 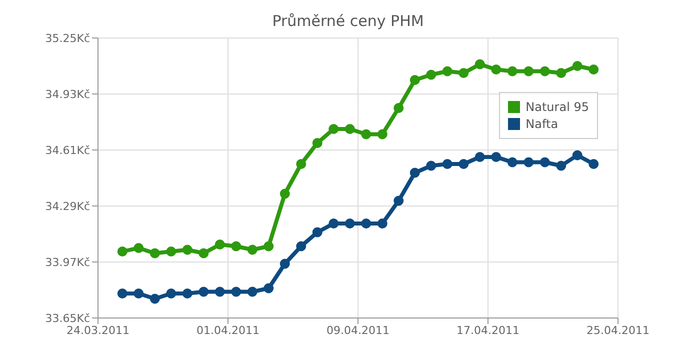 What do you see at coordinates (542, 124) in the screenshot?
I see `legend-label: Nafta` at bounding box center [542, 124].